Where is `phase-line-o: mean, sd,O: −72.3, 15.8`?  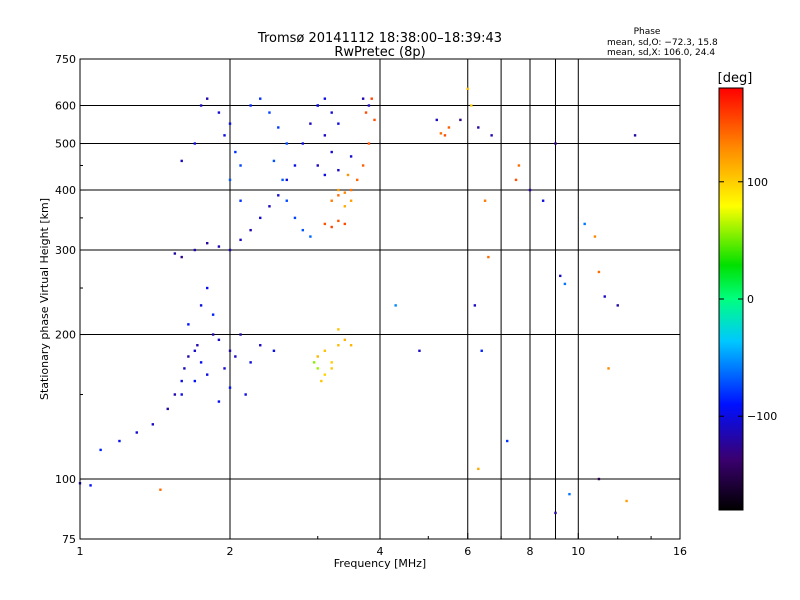 phase-line-o: mean, sd,O: −72.3, 15.8 is located at coordinates (662, 43).